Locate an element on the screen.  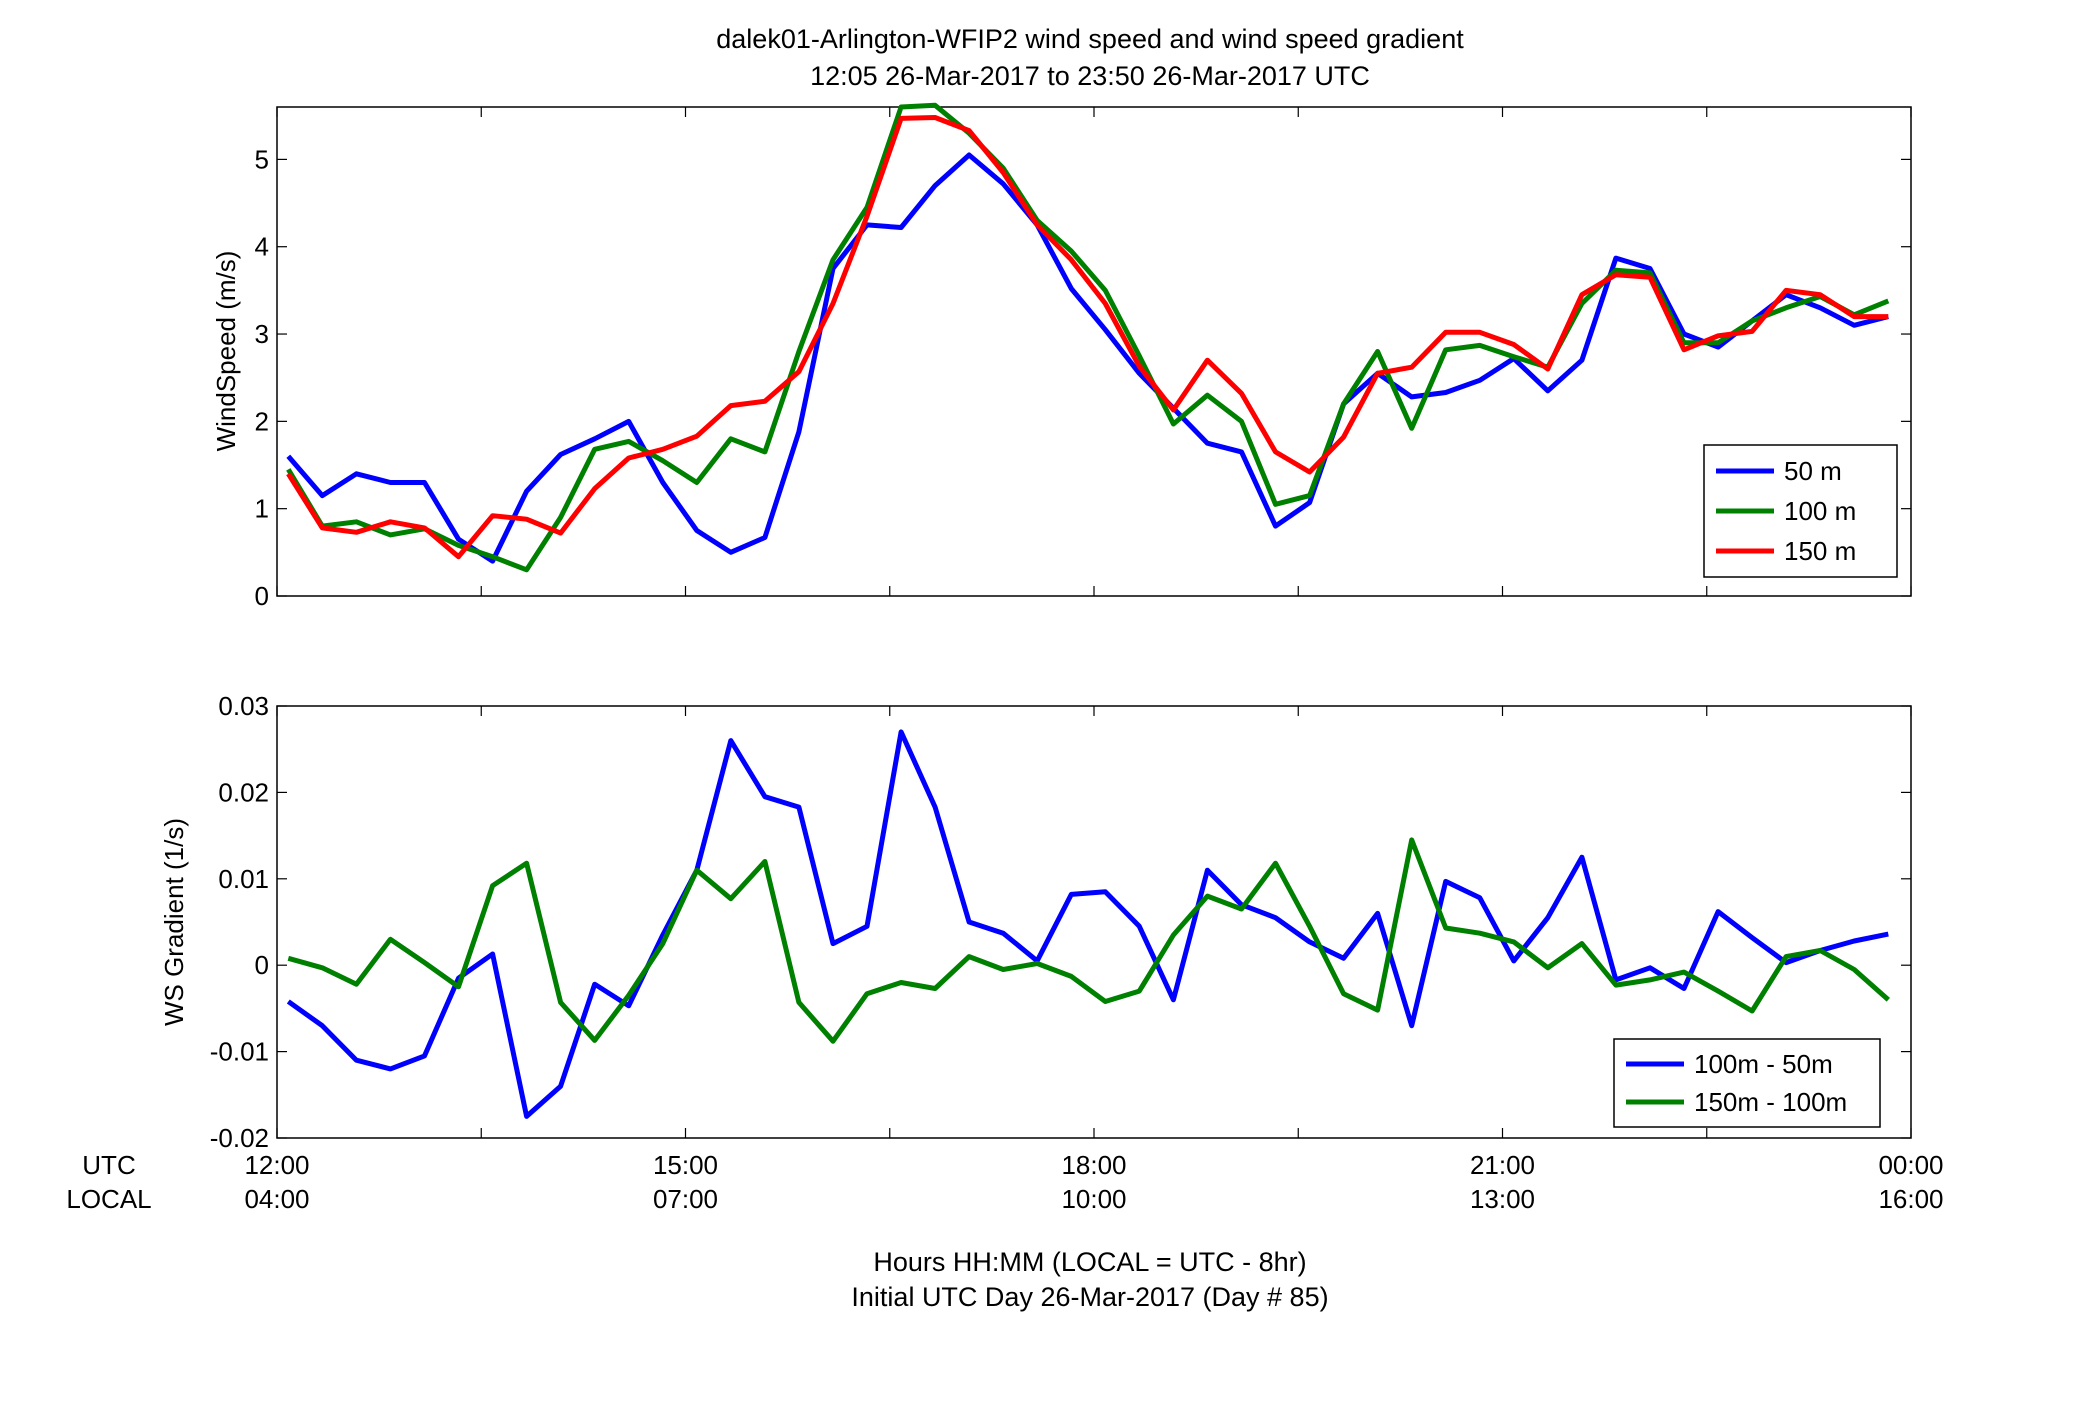
gradient-y-tick-label: 0.01 is located at coordinates (243, 879).